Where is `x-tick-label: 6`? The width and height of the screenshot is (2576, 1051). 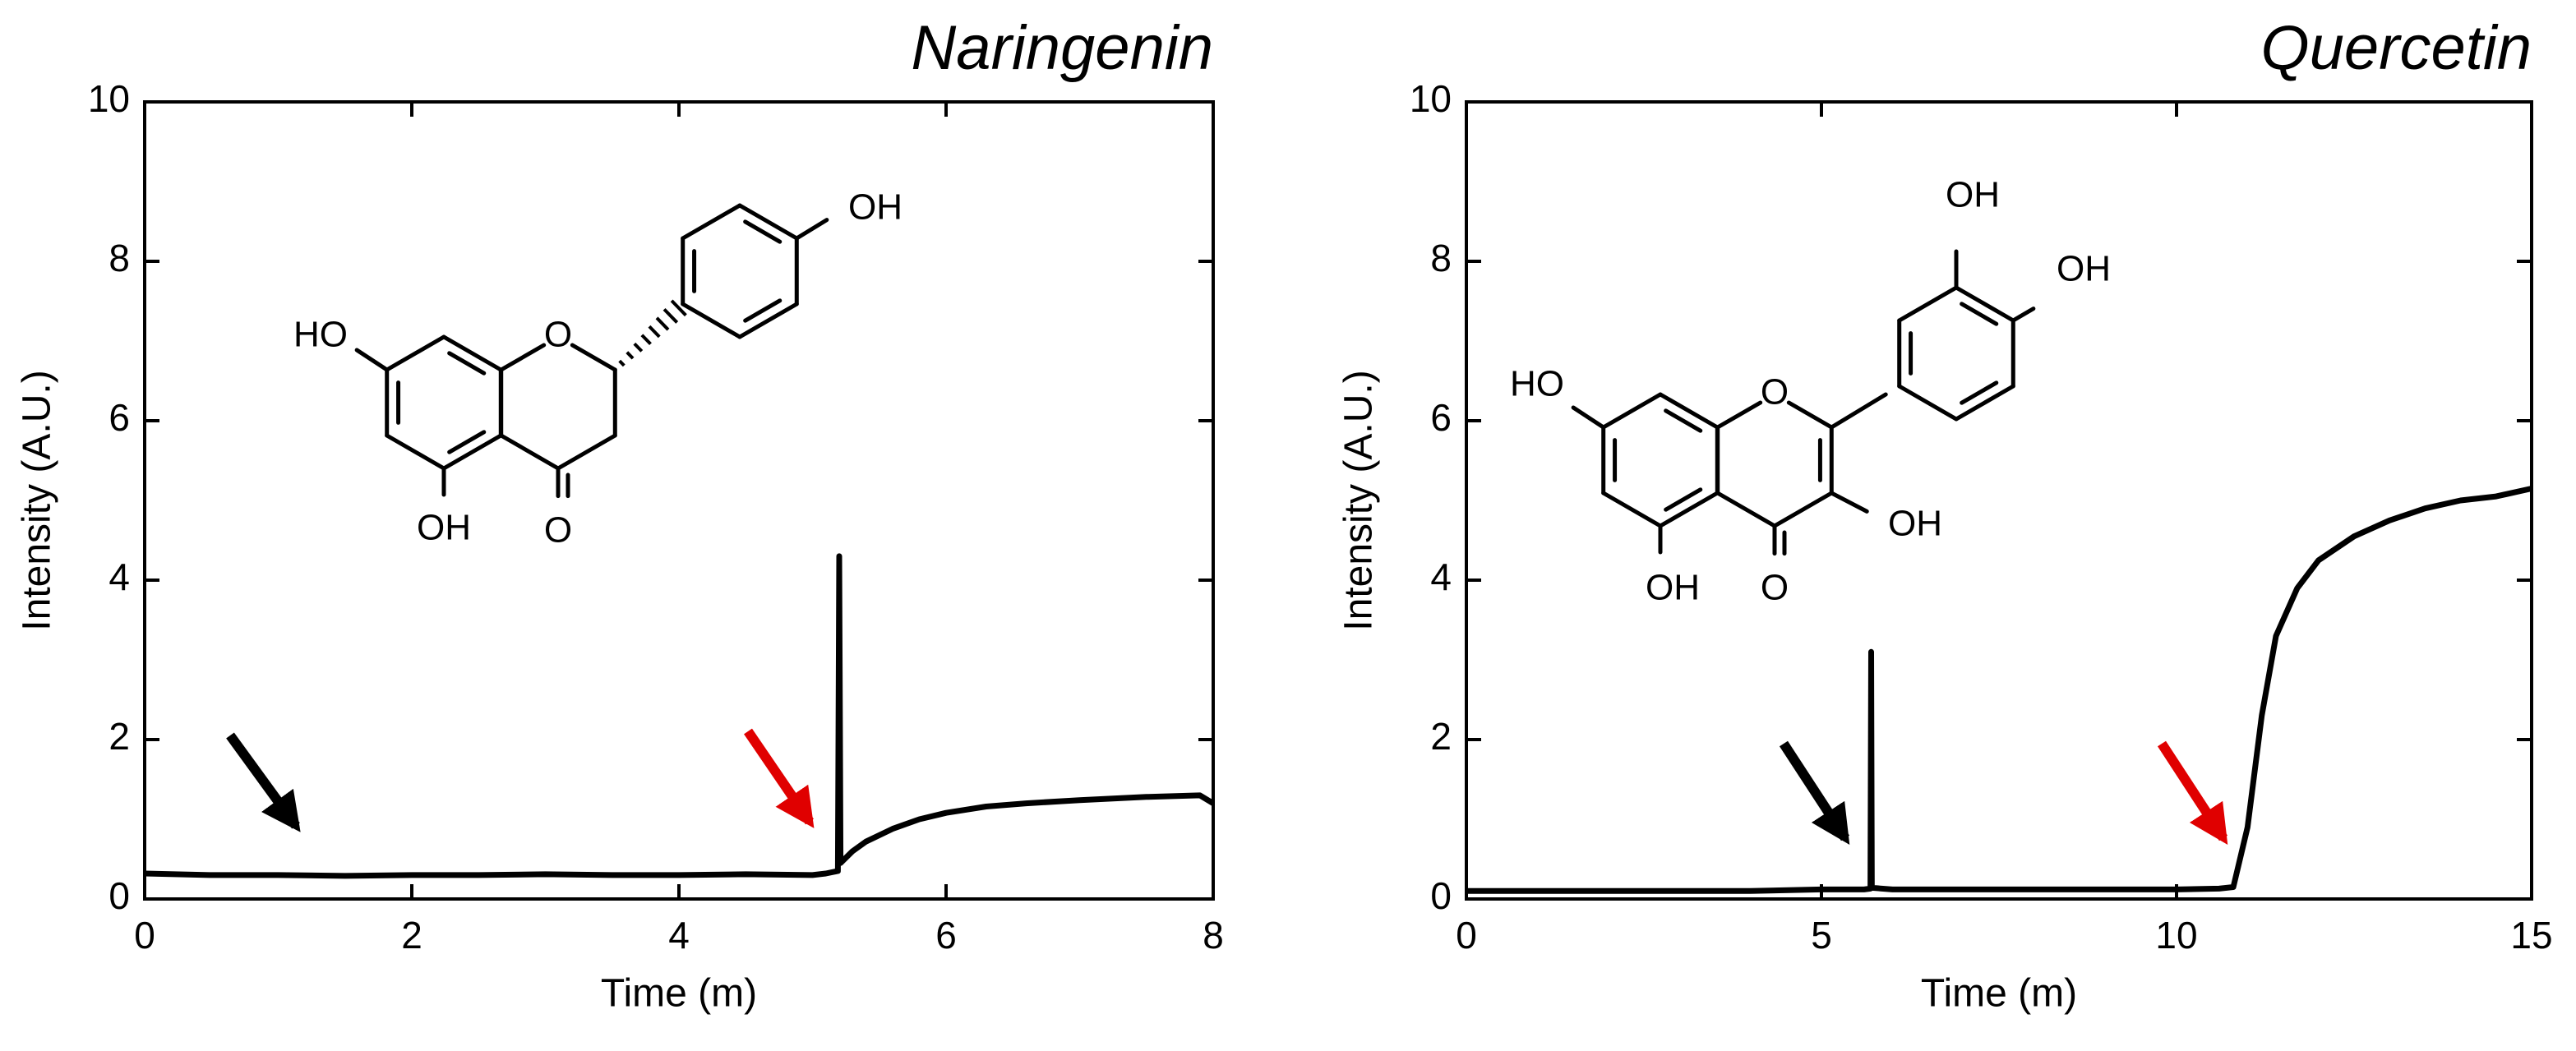
x-tick-label: 6 is located at coordinates (946, 935).